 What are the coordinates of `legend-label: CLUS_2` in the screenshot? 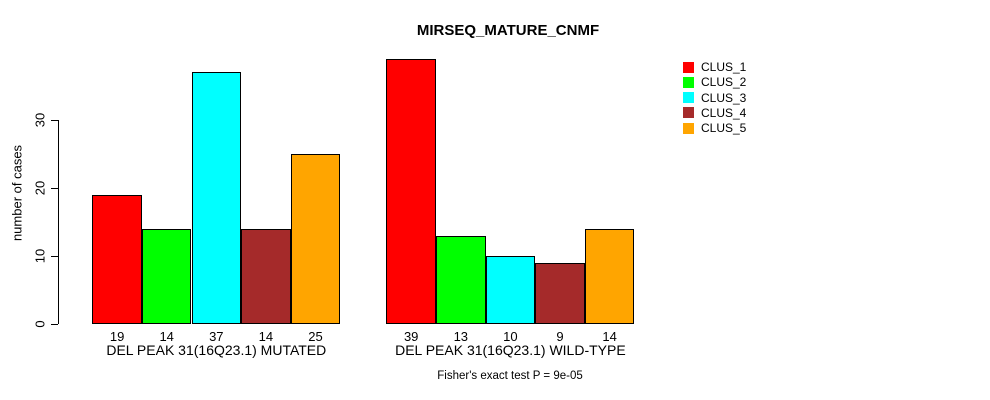 It's located at (724, 82).